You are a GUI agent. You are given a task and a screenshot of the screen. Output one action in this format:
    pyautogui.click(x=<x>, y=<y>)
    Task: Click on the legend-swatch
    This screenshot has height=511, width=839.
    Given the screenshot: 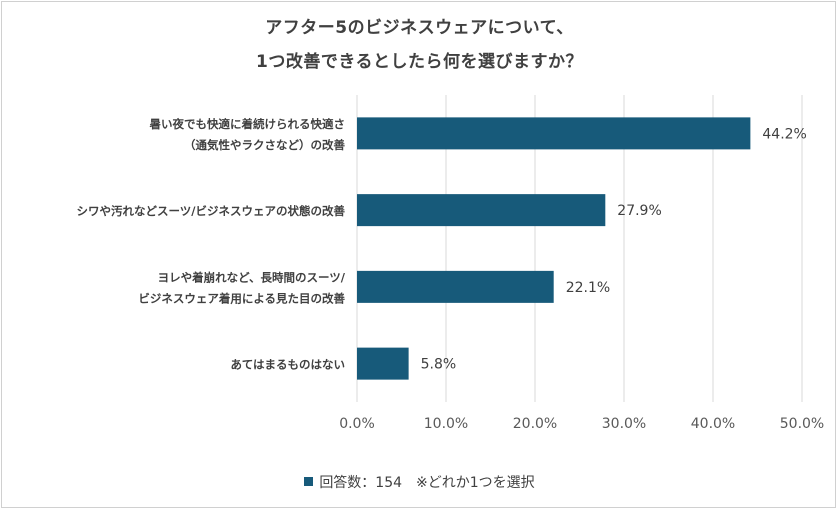 What is the action you would take?
    pyautogui.click(x=309, y=481)
    